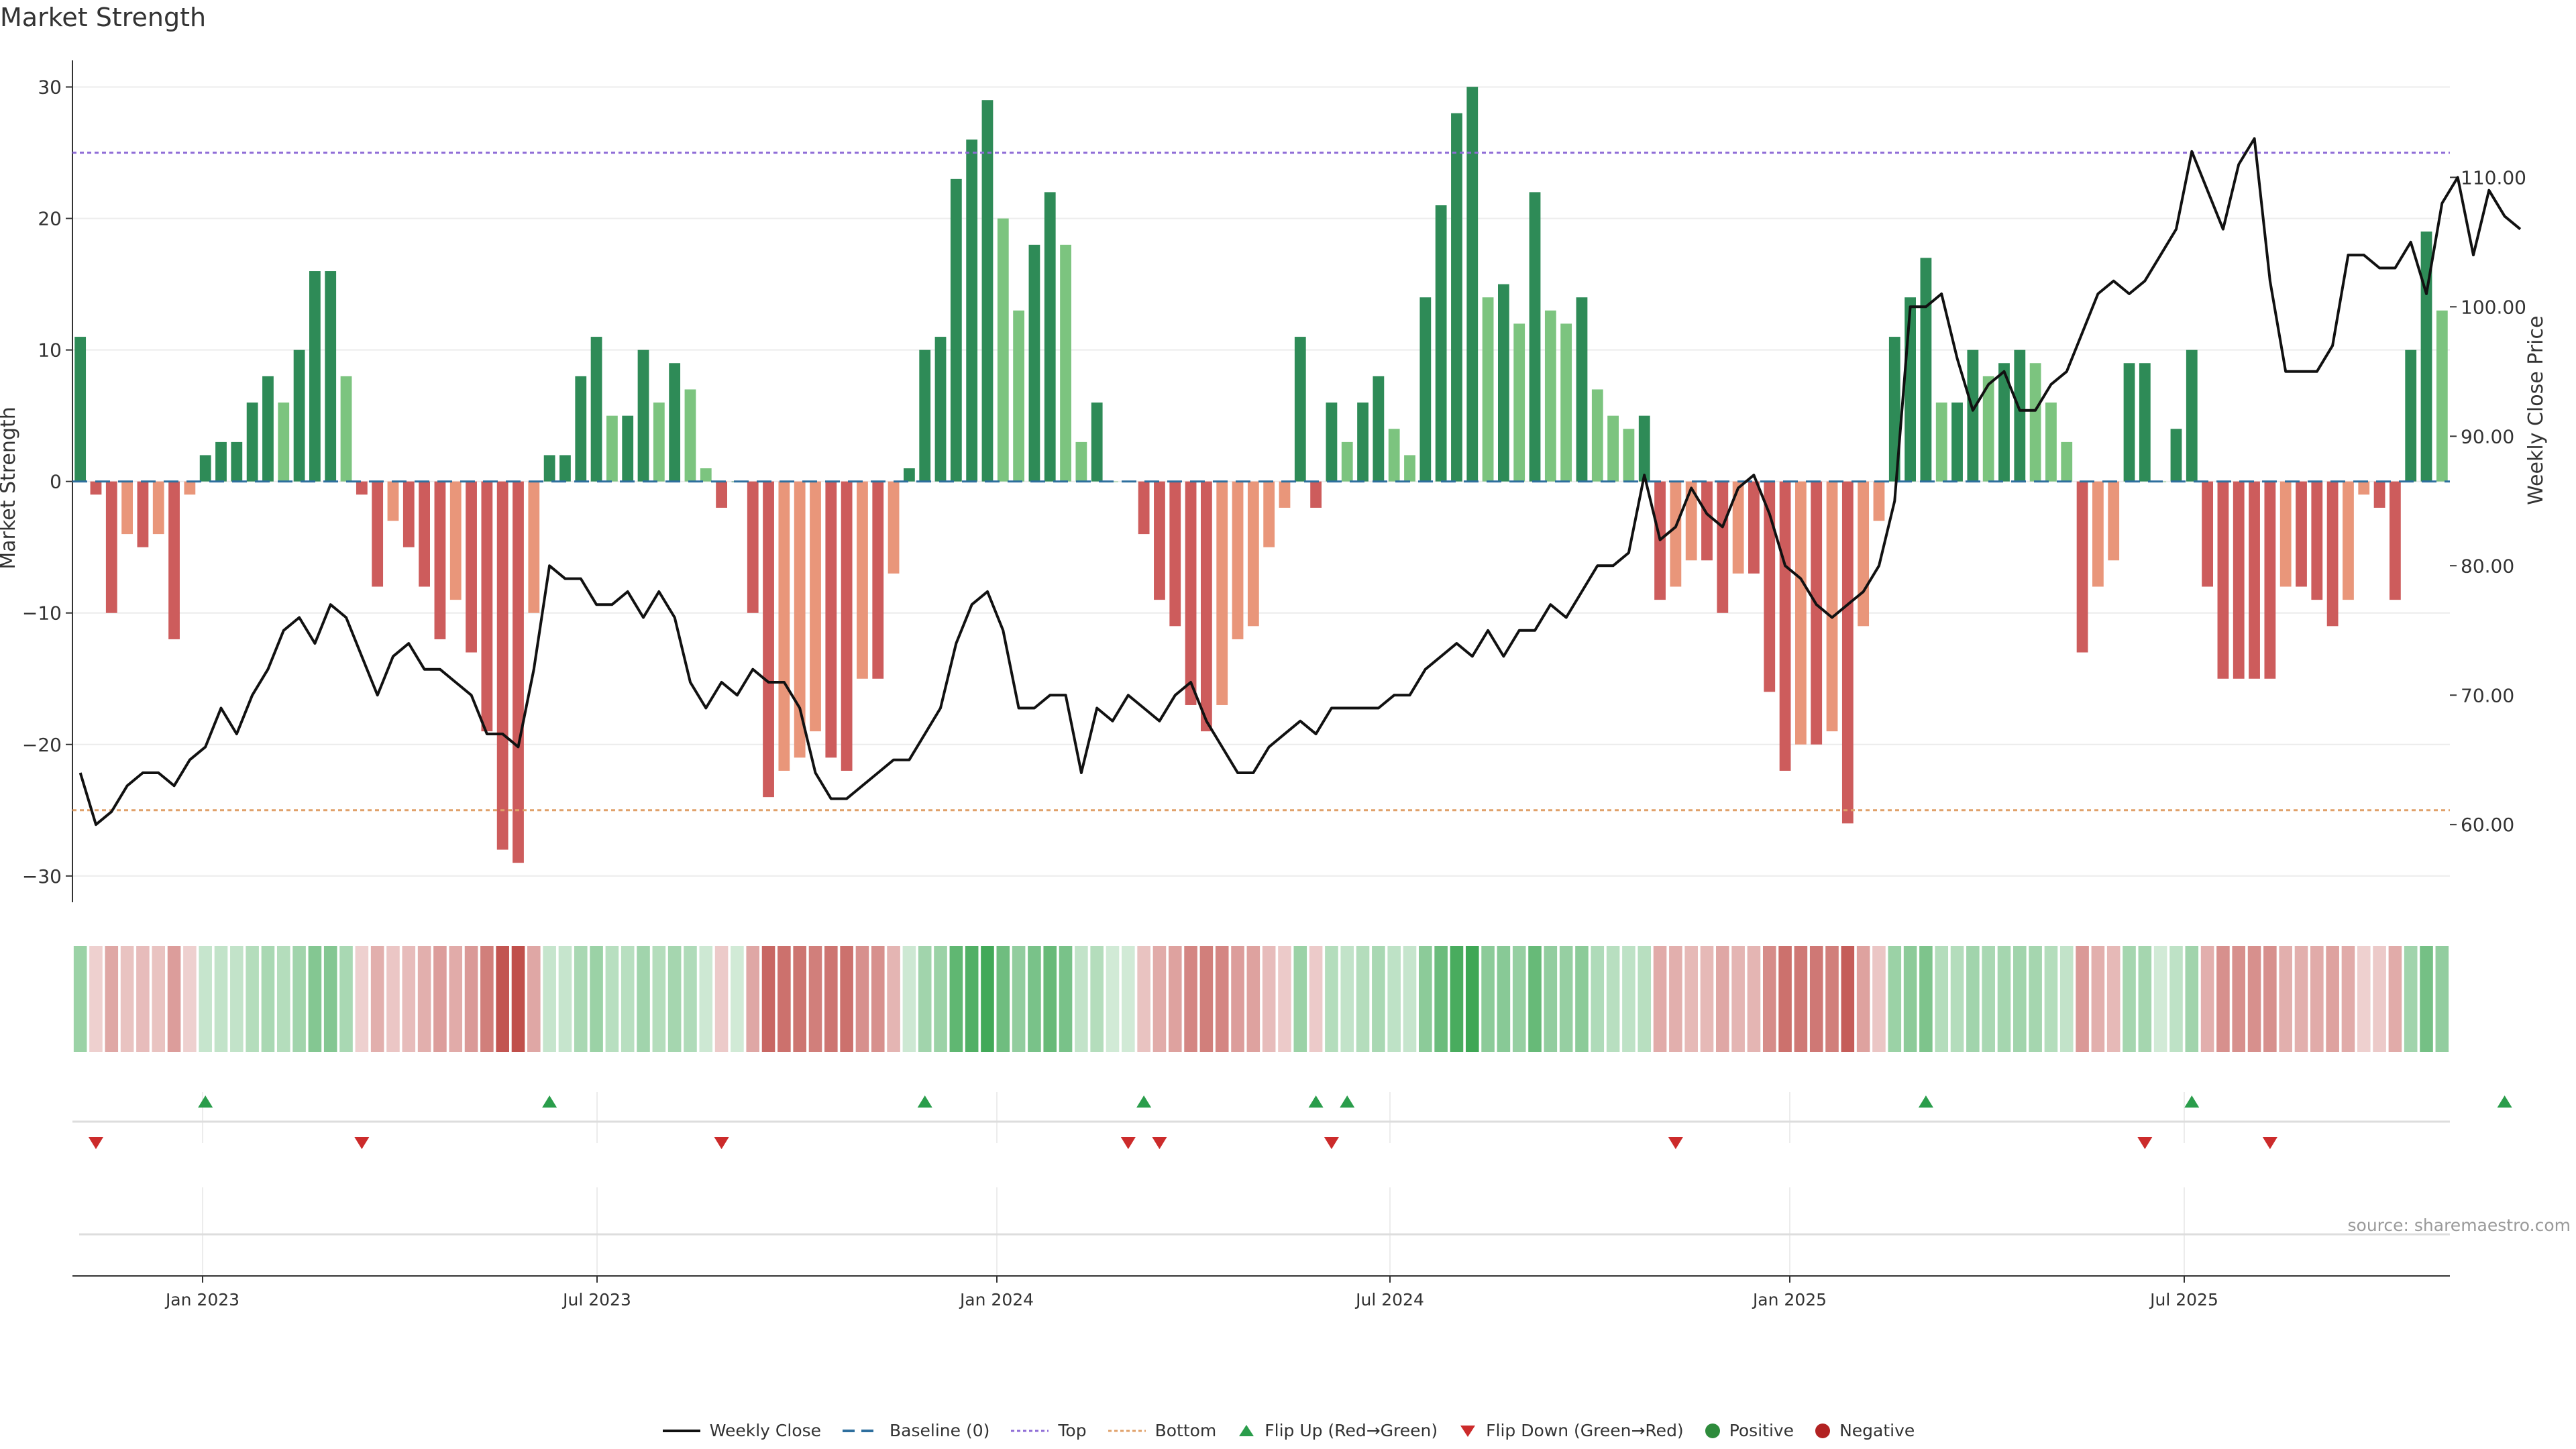  I want to click on legend-item-negative: Negative, so click(1864, 1430).